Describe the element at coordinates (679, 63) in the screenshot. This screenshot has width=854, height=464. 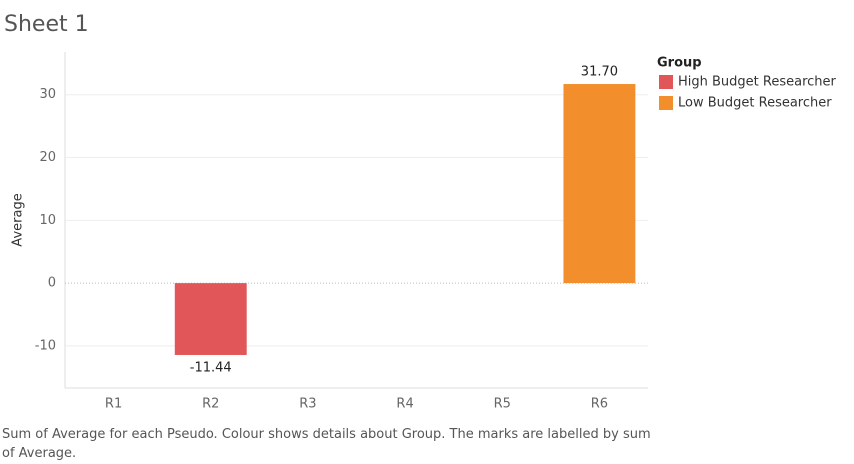
I see `legend-title: Group` at that location.